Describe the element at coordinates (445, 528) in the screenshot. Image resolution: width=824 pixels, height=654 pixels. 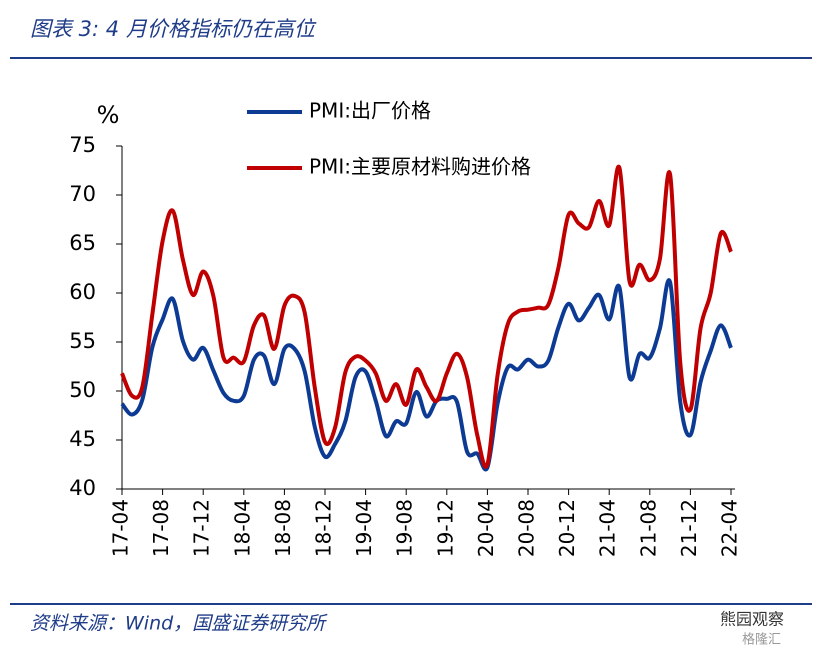
I see `x-tick-label: 19-12` at that location.